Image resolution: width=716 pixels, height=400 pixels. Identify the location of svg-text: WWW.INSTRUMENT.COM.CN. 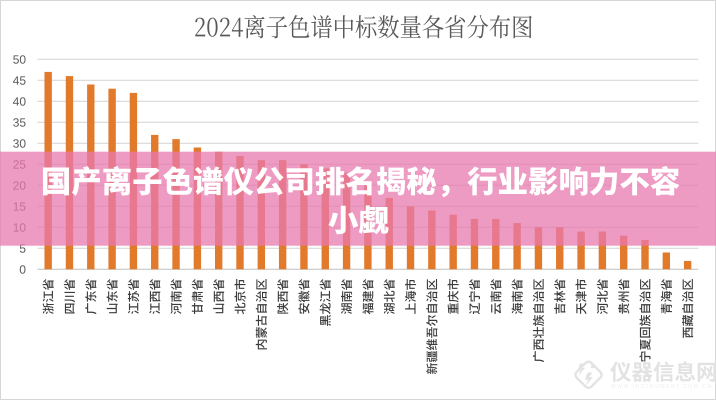
(662, 387).